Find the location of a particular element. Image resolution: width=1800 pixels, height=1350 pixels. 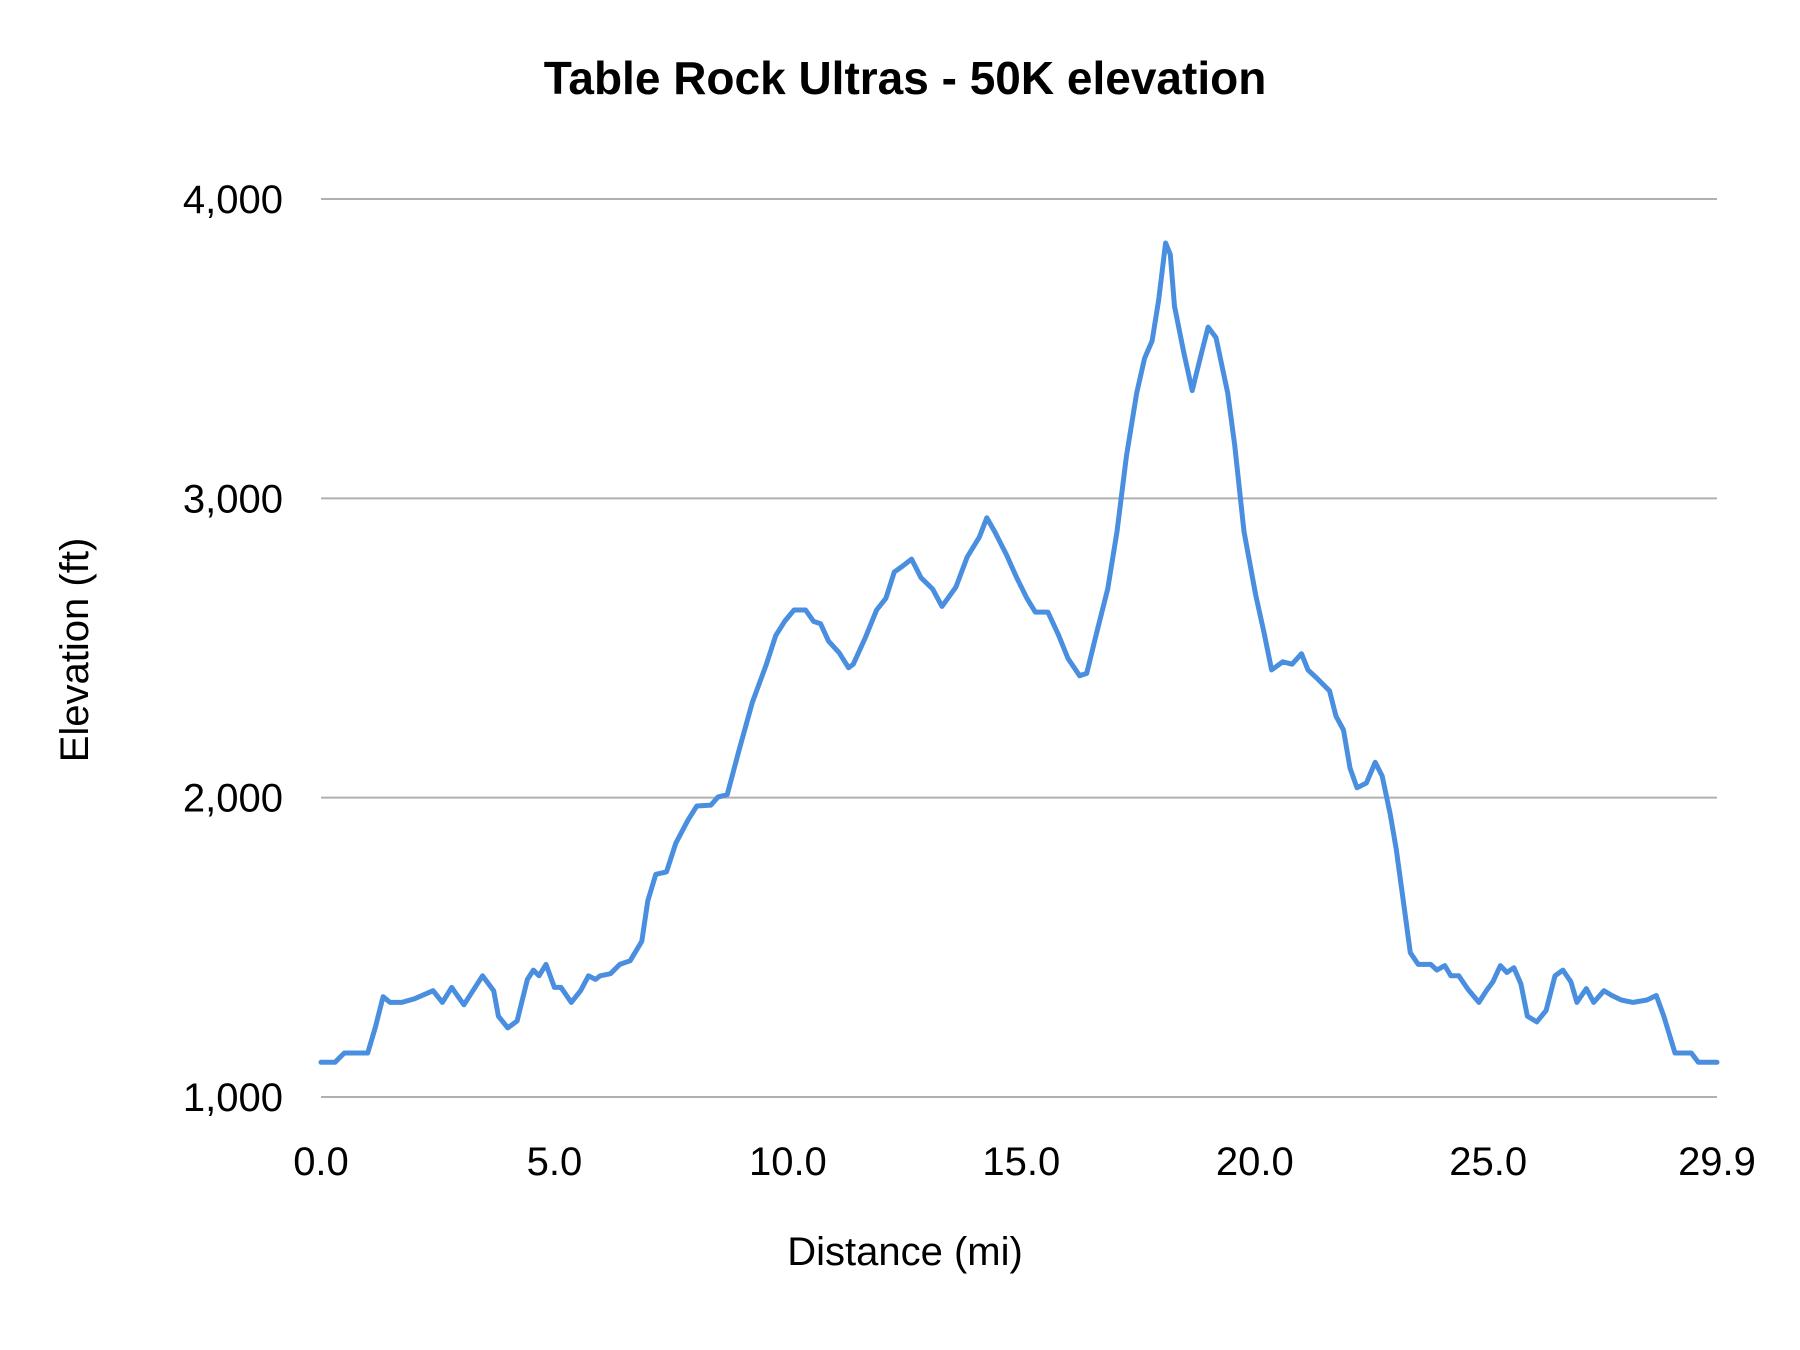

y-axis-label: Elevation (ft) is located at coordinates (75, 650).